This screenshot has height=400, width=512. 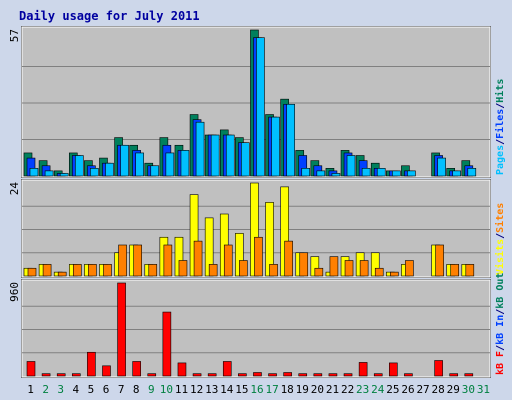 I want to click on x-tick-label-day-3: 3, so click(x=60, y=389).